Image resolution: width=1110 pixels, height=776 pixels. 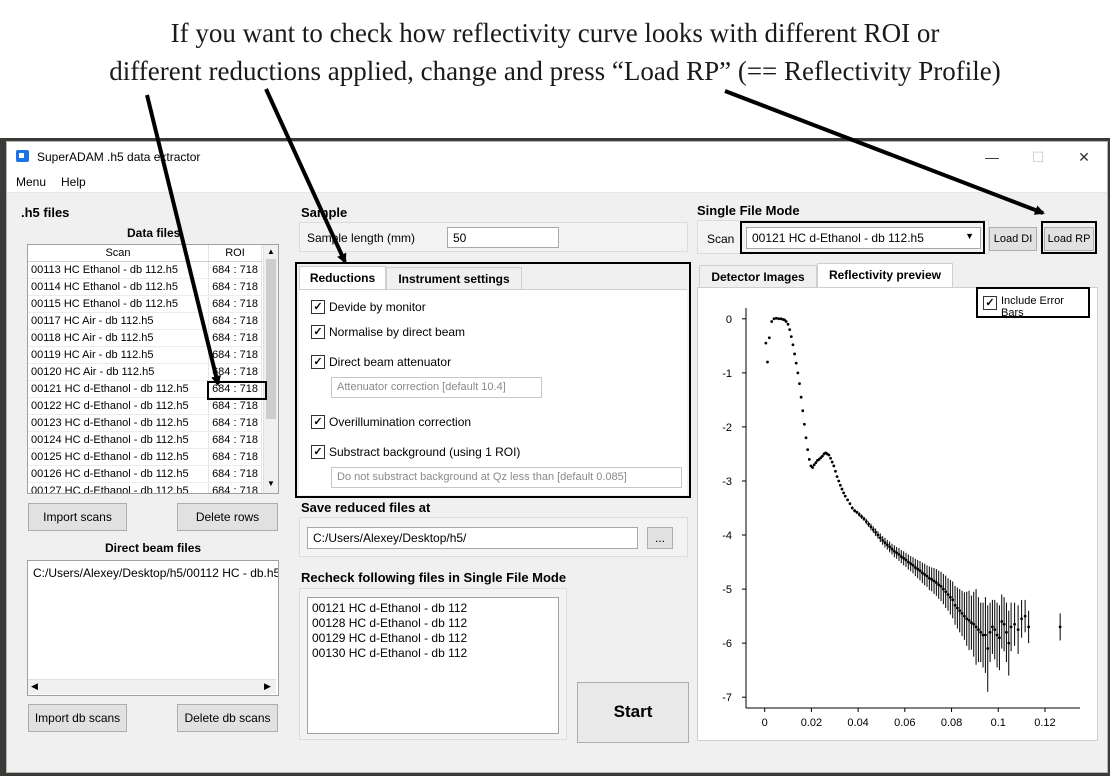 I want to click on table-row: 00125 HC d-Ethanol - db 112.h5 684 : 718, so click(x=145, y=457).